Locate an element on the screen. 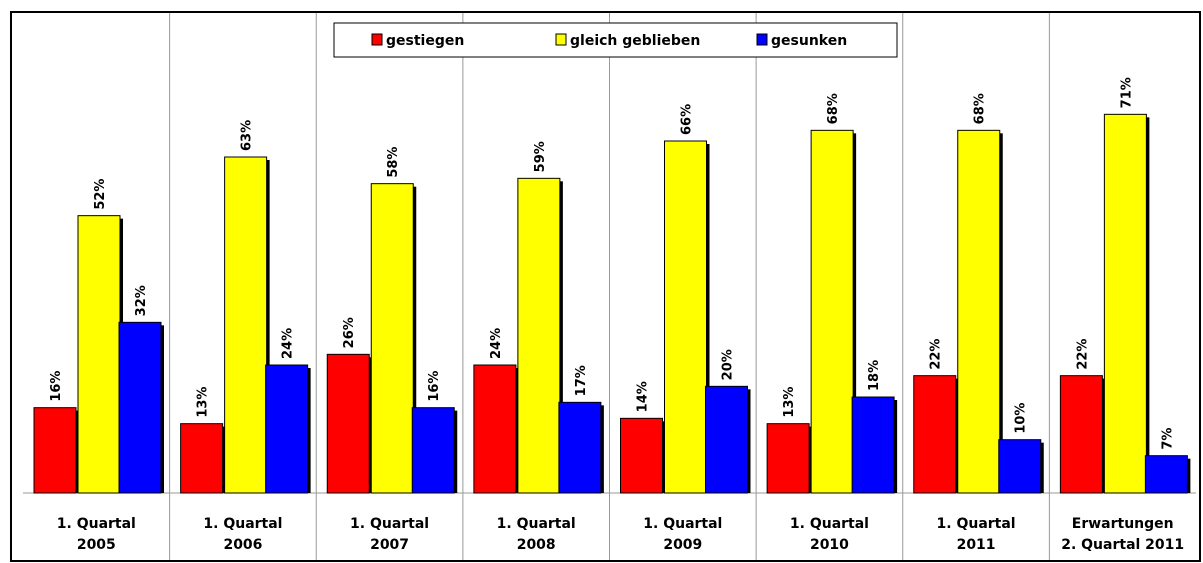 Image resolution: width=1203 pixels, height=563 pixels. x-tick-label: 2006 is located at coordinates (242, 545).